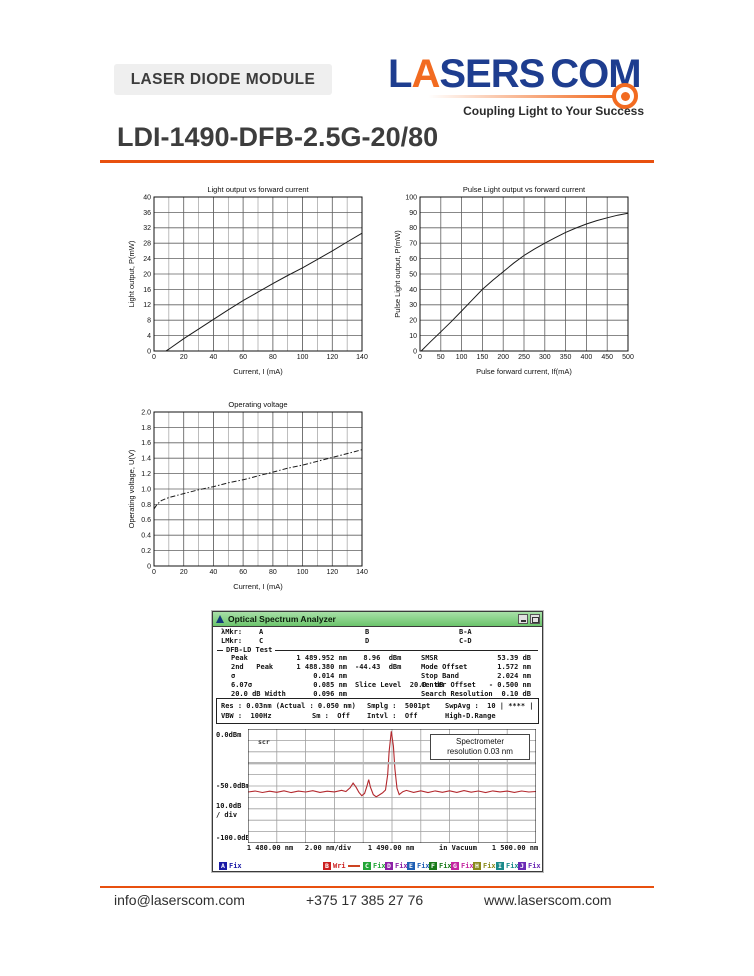 The image size is (754, 976). I want to click on svg-text: 80, so click(273, 572).